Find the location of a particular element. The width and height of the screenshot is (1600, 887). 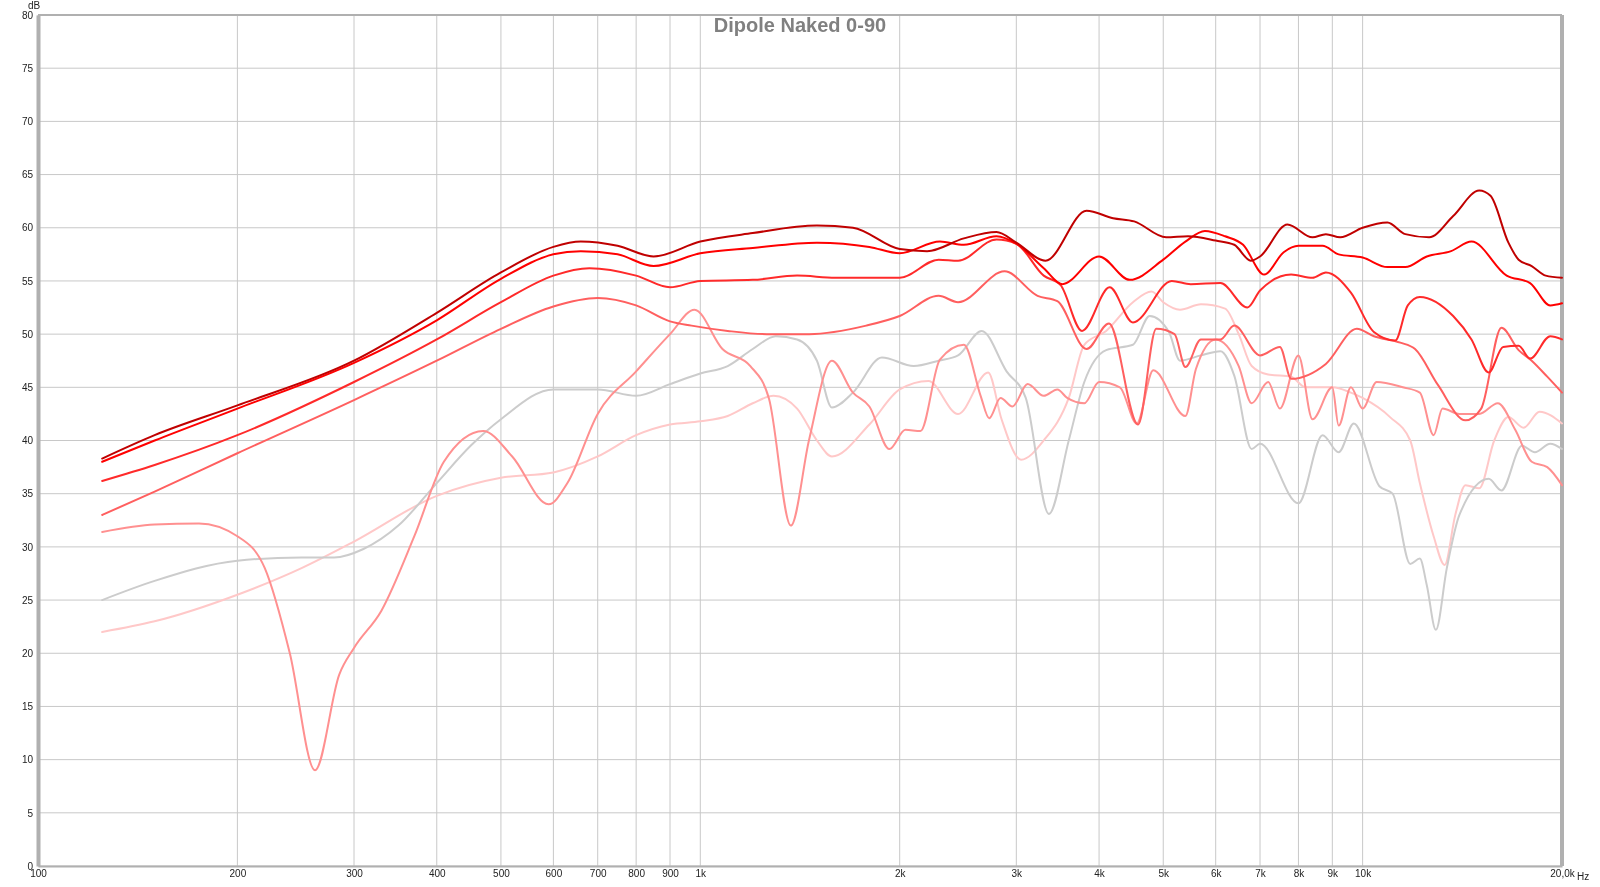

x-tick-label: 900 is located at coordinates (671, 874).